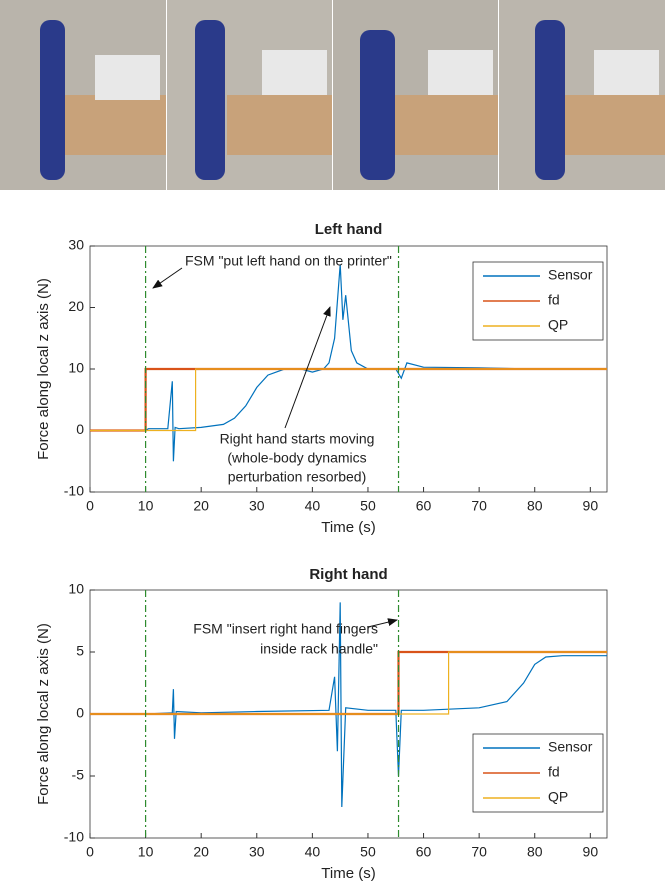 The width and height of the screenshot is (665, 895). What do you see at coordinates (285, 629) in the screenshot?
I see `annotation: FSM "insert right hand fingers` at bounding box center [285, 629].